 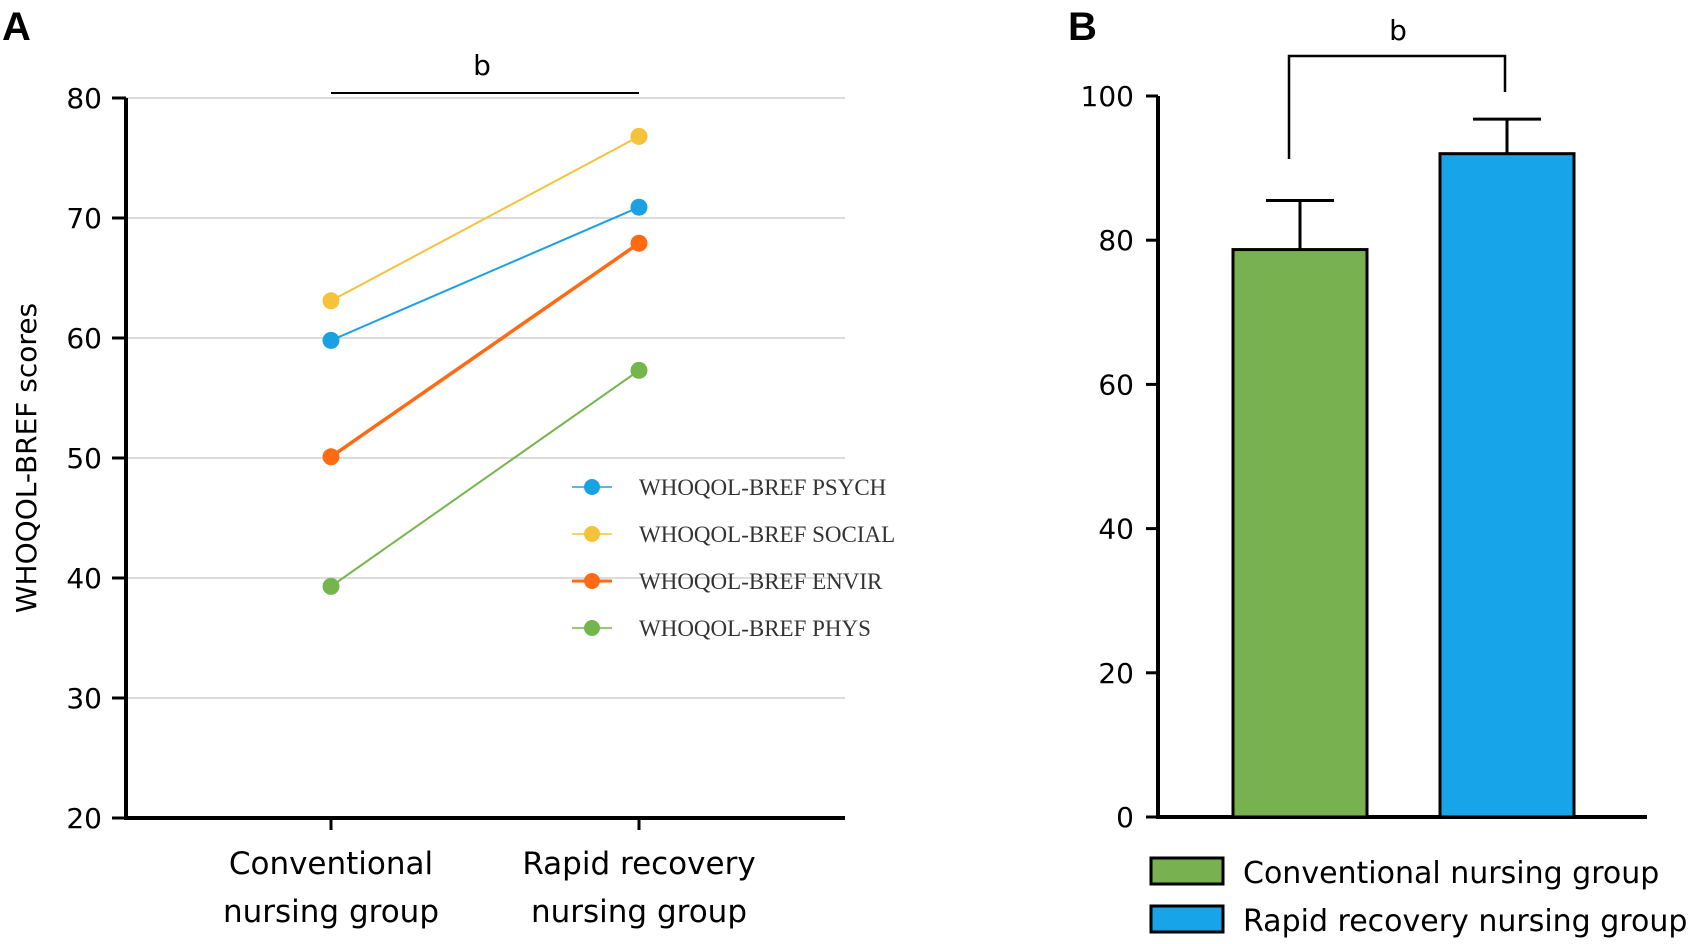 What do you see at coordinates (482, 65) in the screenshot?
I see `a-significance-mark: b` at bounding box center [482, 65].